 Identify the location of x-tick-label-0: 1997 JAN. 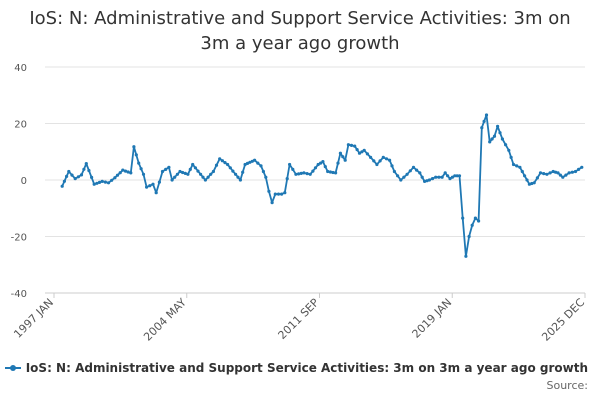
(33, 318).